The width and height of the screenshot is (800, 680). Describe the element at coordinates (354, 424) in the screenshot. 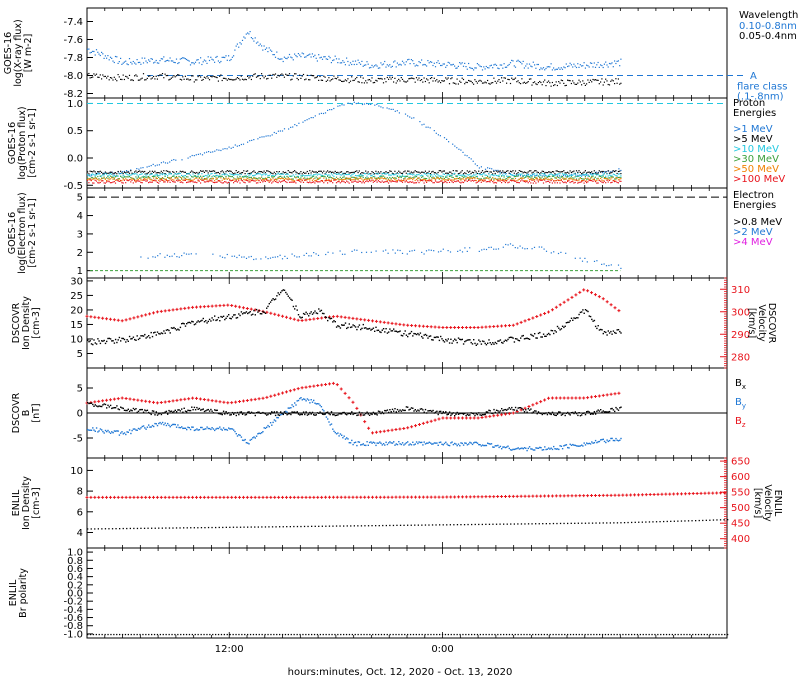

I see `series-by` at that location.